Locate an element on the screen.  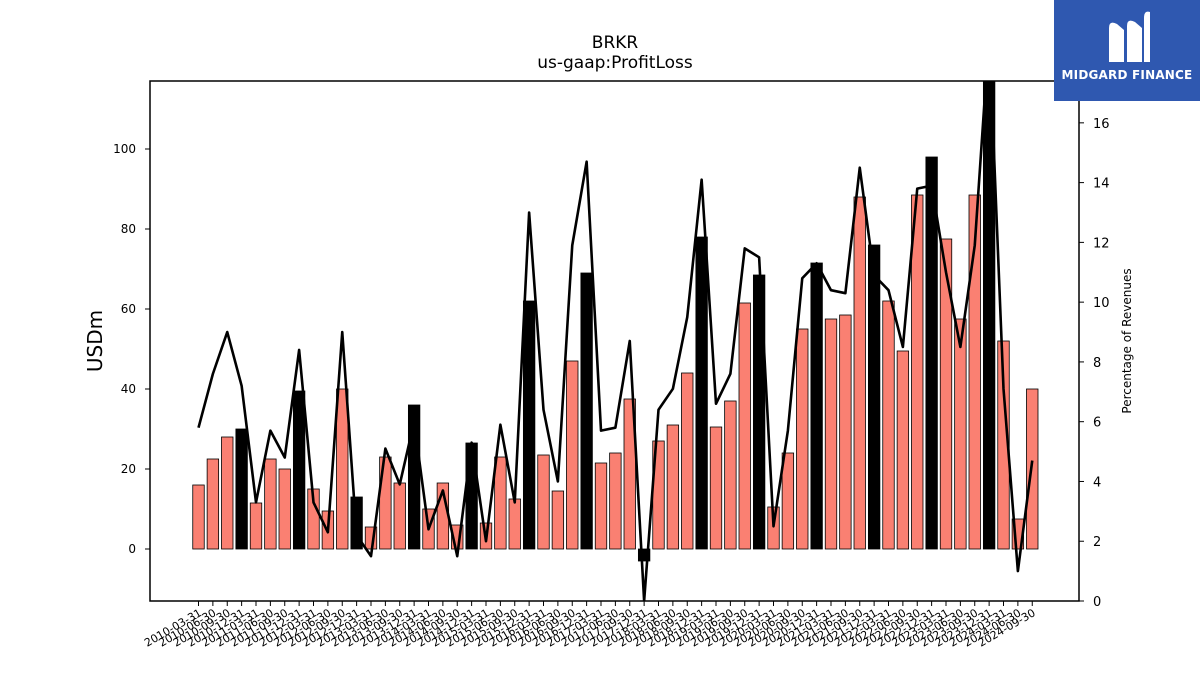
chart-subtitle: us-gaap:ProfitLoss is located at coordinates (615, 63).